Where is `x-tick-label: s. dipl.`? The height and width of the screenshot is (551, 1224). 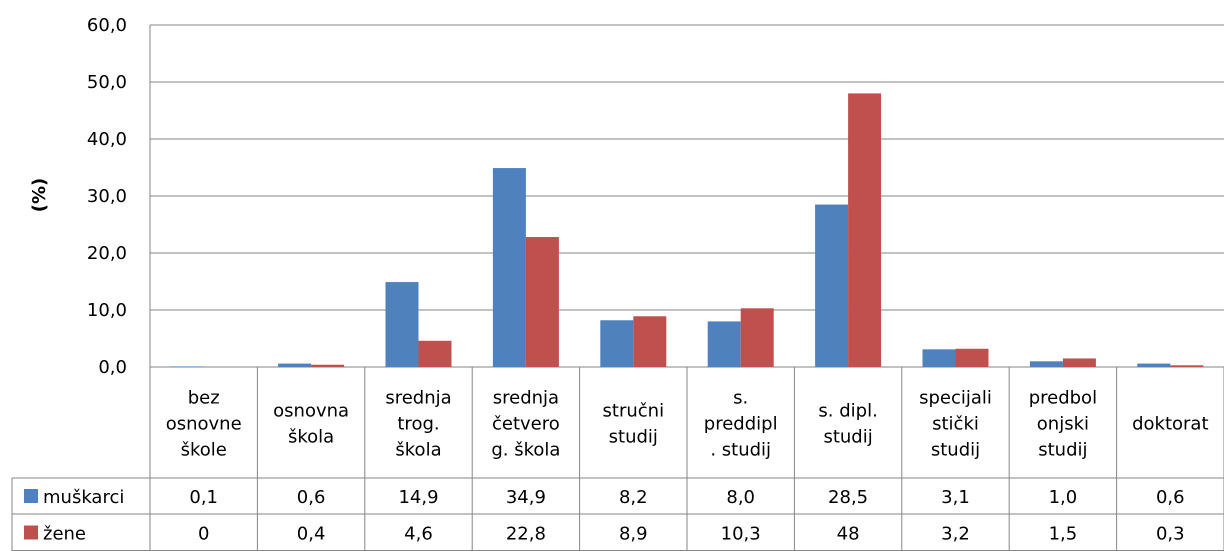 x-tick-label: s. dipl. is located at coordinates (847, 411).